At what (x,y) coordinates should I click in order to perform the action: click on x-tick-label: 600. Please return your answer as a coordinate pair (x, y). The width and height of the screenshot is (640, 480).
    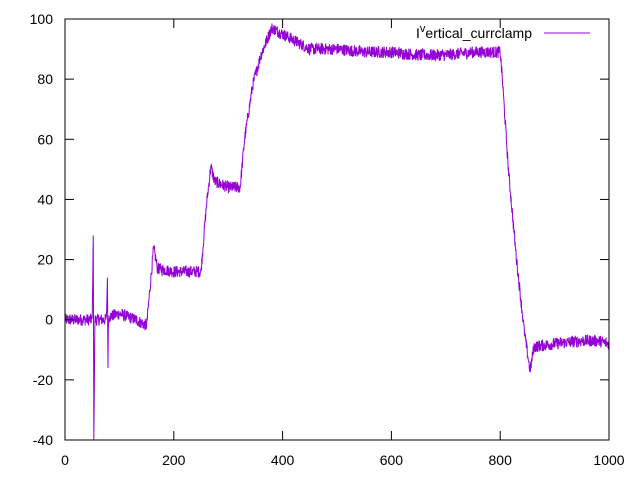
    Looking at the image, I should click on (392, 460).